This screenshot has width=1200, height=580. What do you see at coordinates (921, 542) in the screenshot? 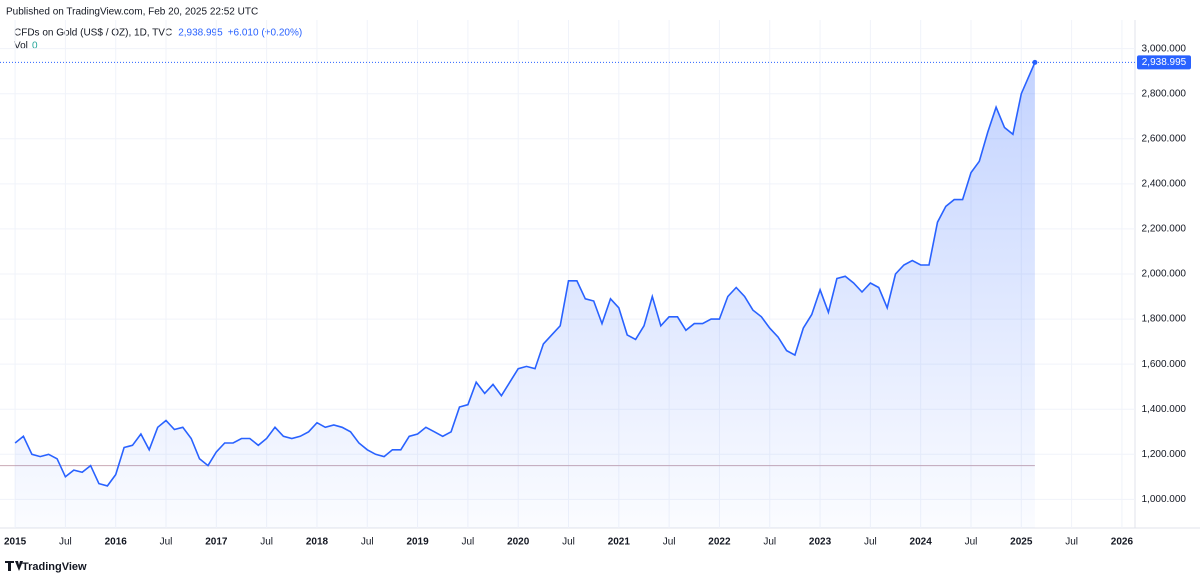
I see `x-tick-label: 2024` at bounding box center [921, 542].